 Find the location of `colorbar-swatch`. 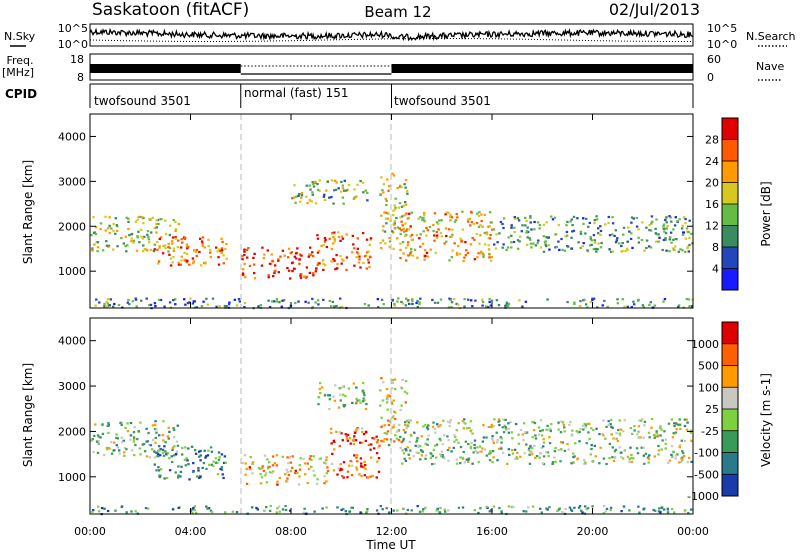

colorbar-swatch is located at coordinates (730, 441).